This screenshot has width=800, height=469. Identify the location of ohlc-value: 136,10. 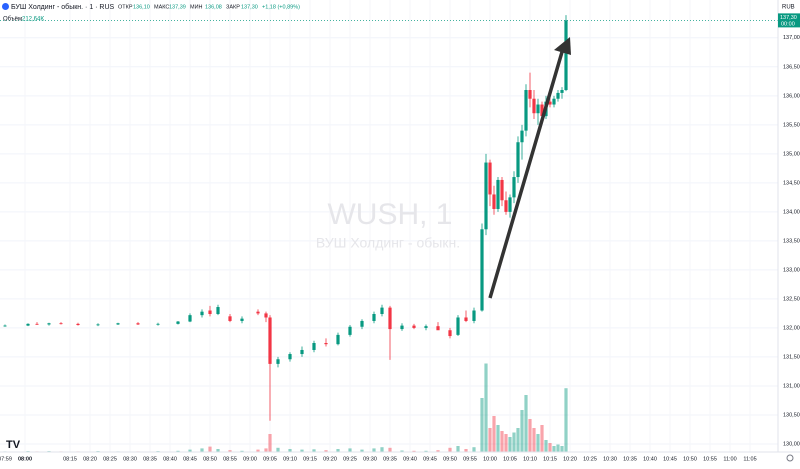
(141, 7).